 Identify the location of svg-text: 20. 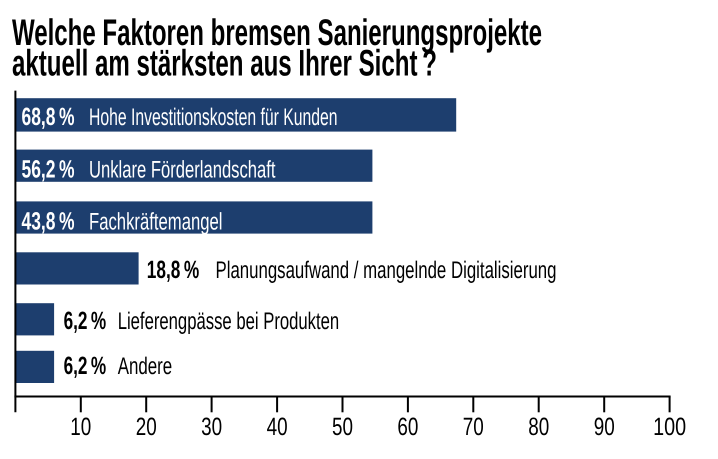
(146, 427).